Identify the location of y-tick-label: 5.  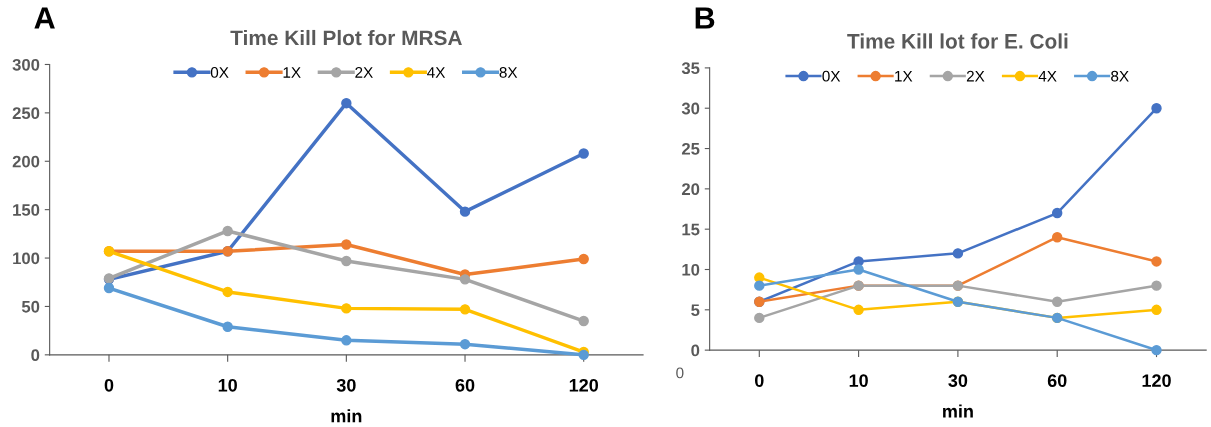
(695, 310).